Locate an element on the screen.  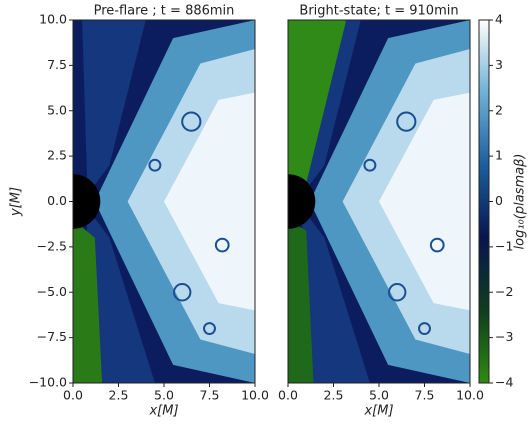
colorbar-tick-label: −4 is located at coordinates (504, 382).